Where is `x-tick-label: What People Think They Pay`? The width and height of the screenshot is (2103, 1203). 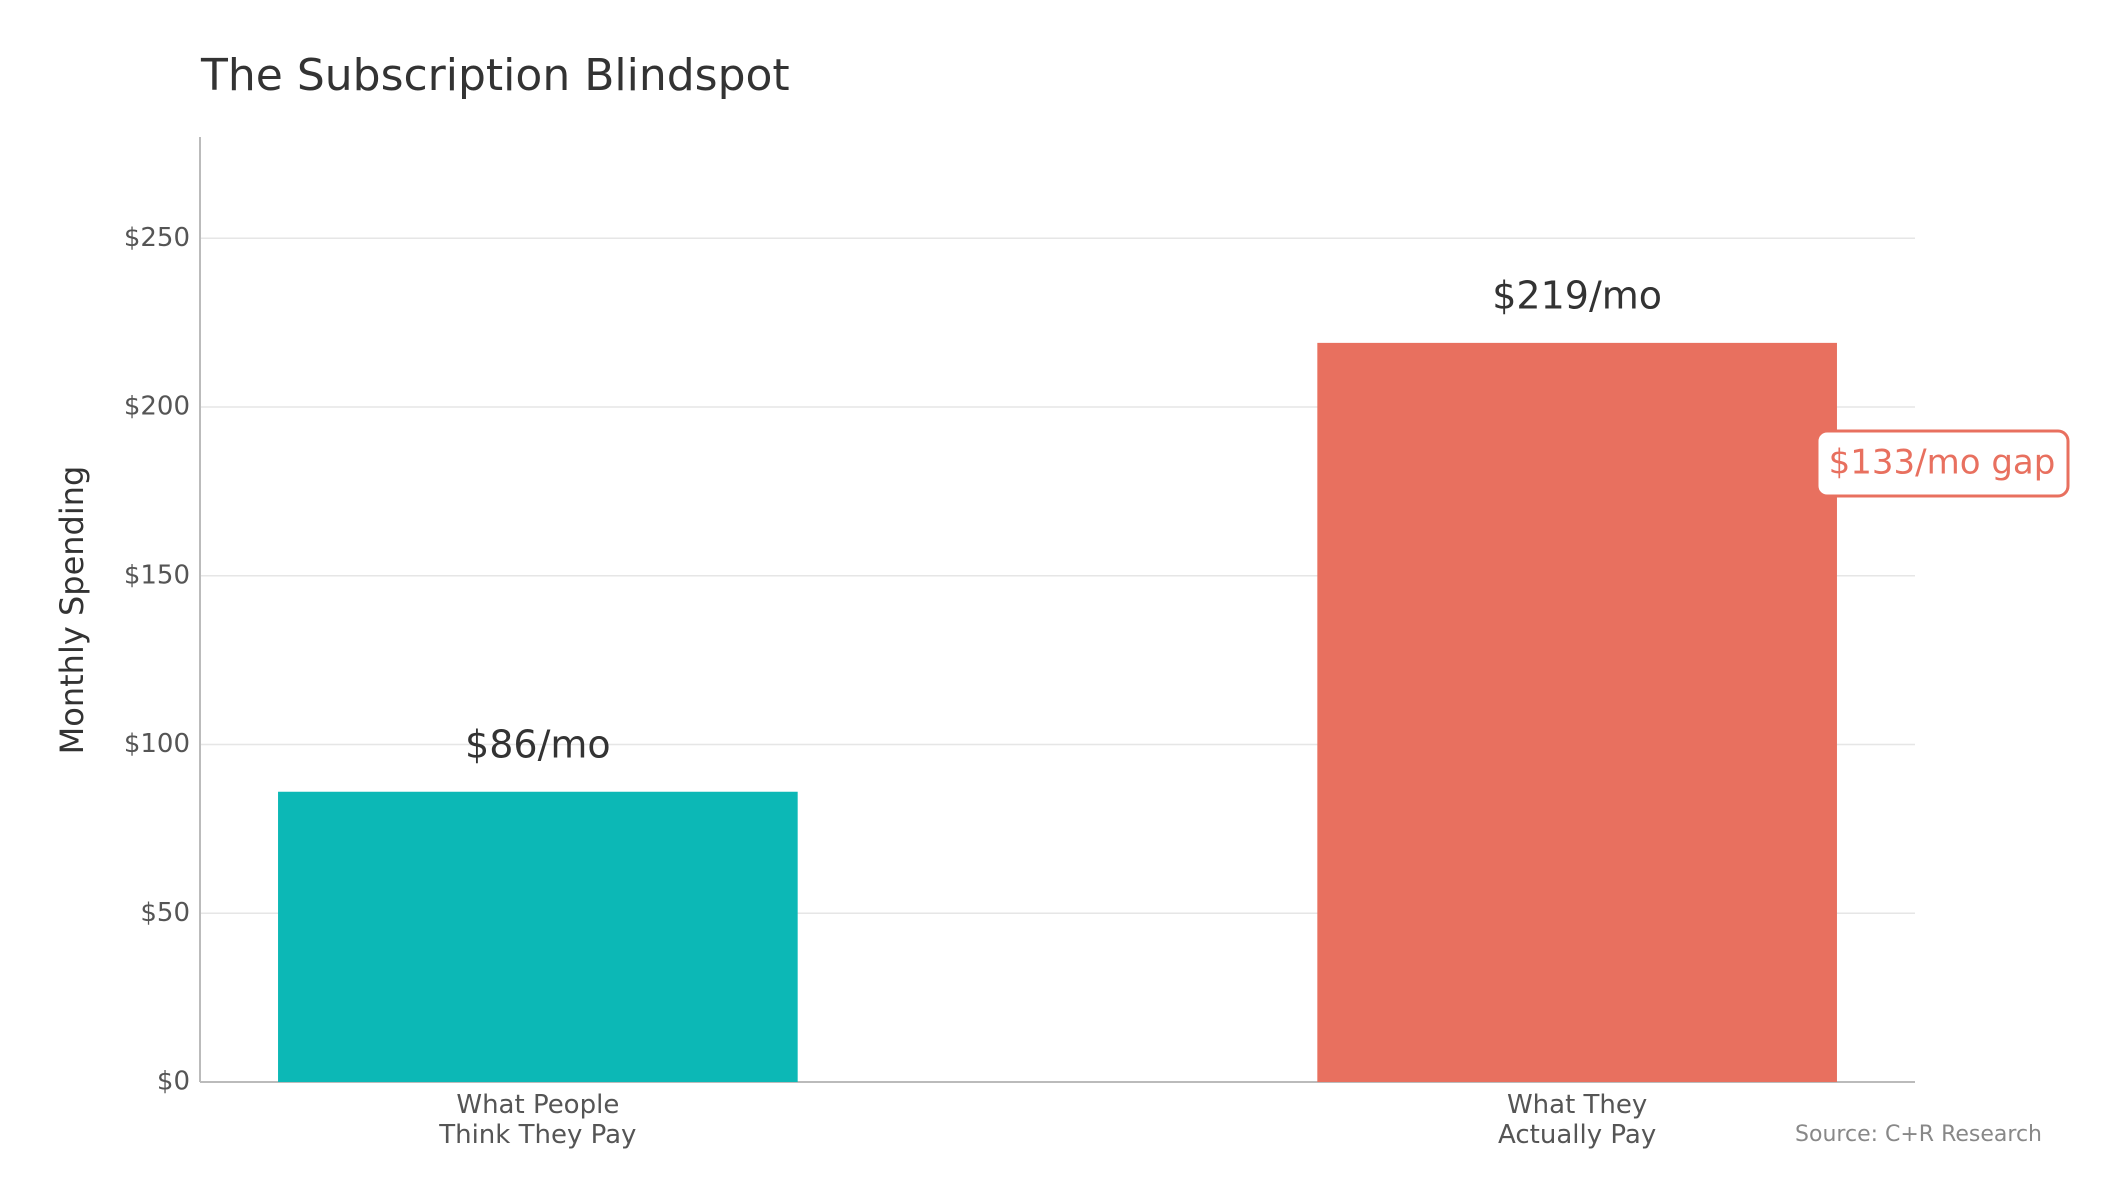
x-tick-label: What People Think They Pay is located at coordinates (538, 1120).